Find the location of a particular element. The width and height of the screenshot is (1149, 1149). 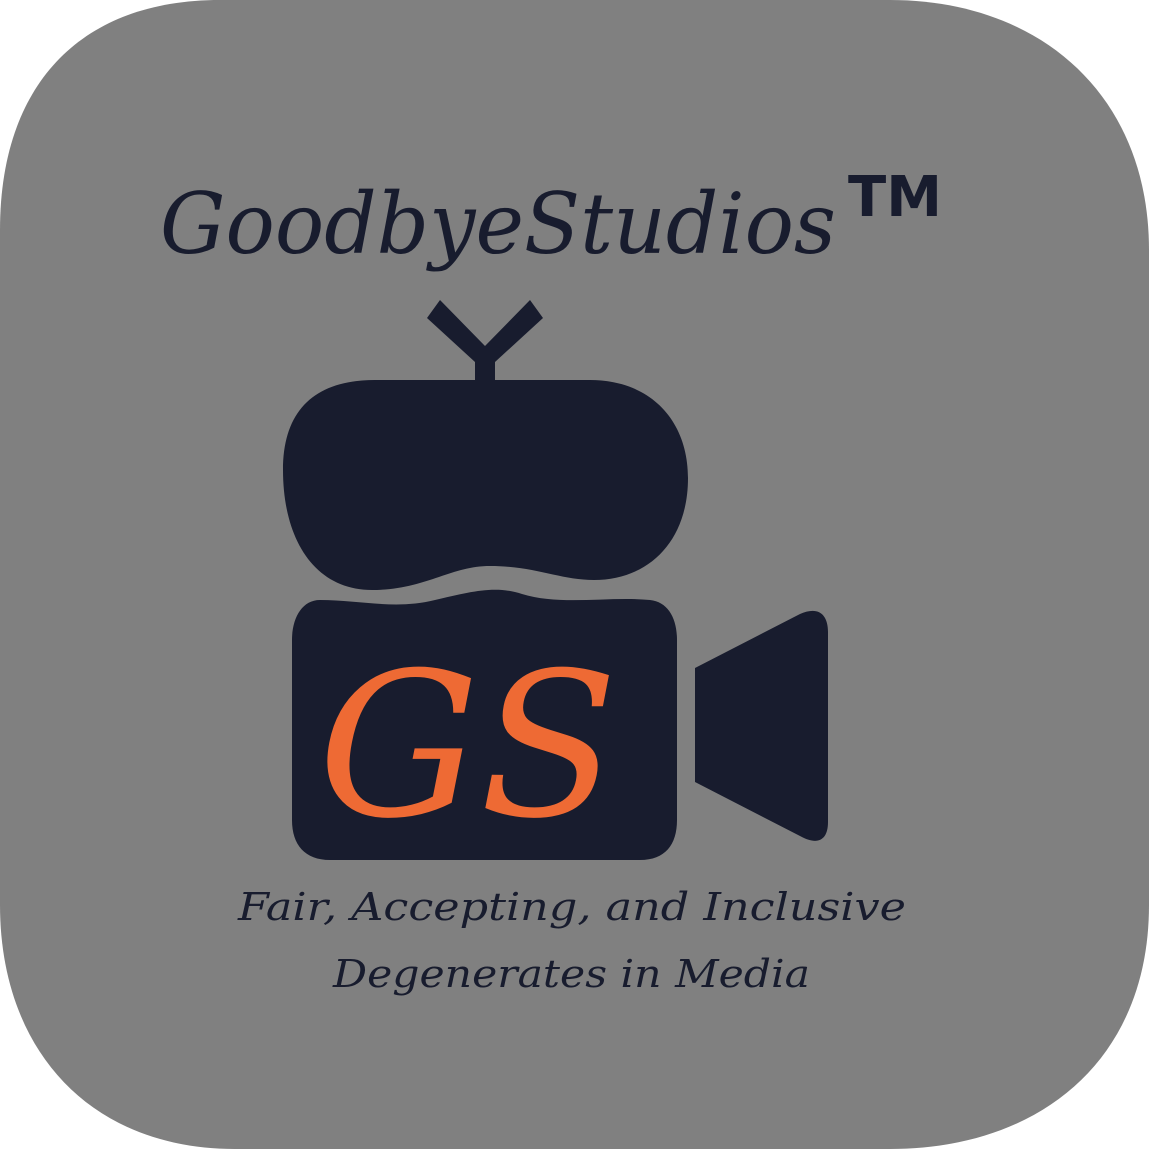

tagline-line-2: Degenerates in Media is located at coordinates (571, 974).